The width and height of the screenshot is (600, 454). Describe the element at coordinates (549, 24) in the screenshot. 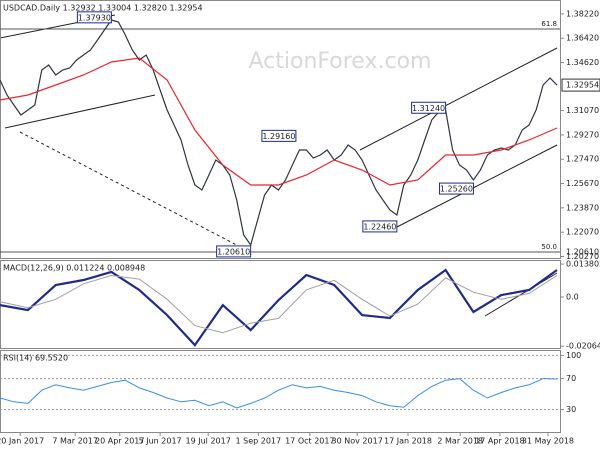

I see `level-label: 61.8` at that location.